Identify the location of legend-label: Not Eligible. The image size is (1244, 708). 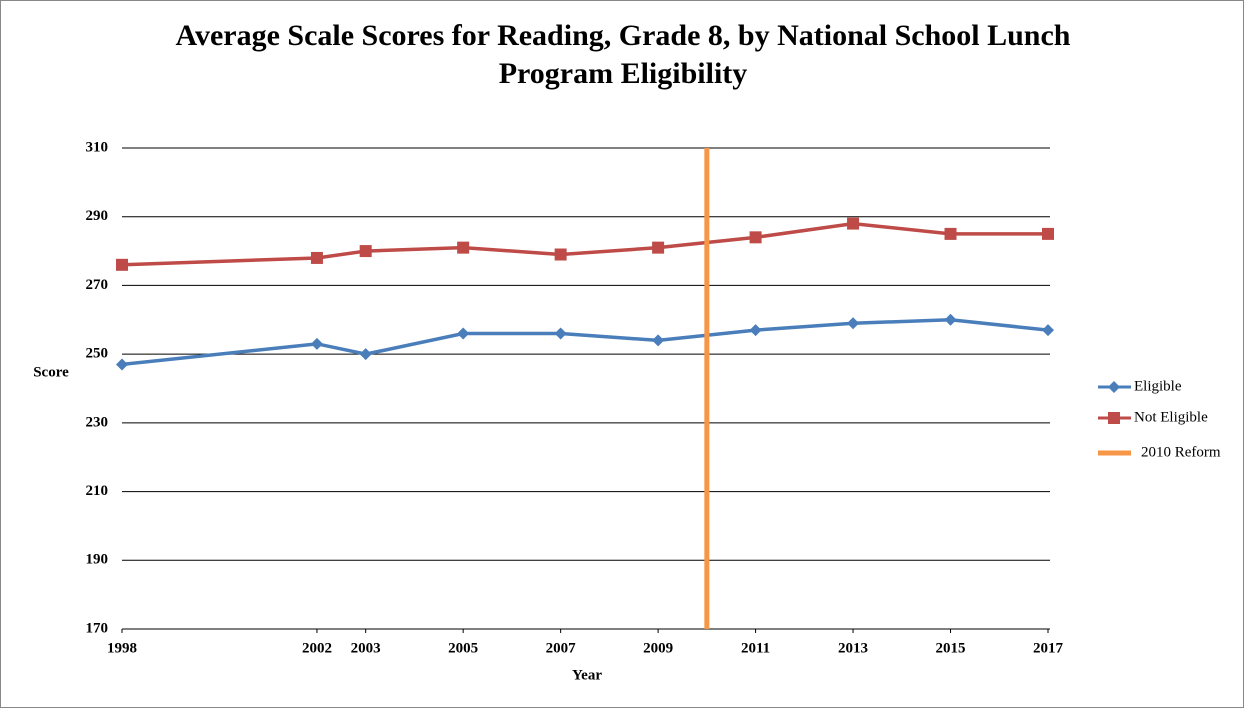
(1171, 417).